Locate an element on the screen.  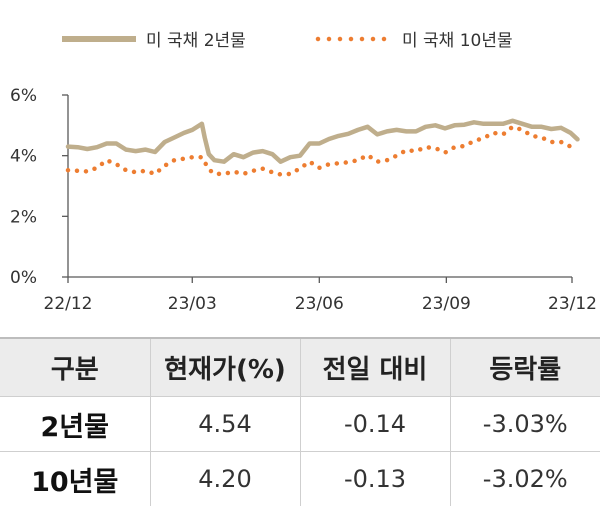
table-header-row: 구분 현재가(%) 전일 대비 등락률 is located at coordinates (300, 367).